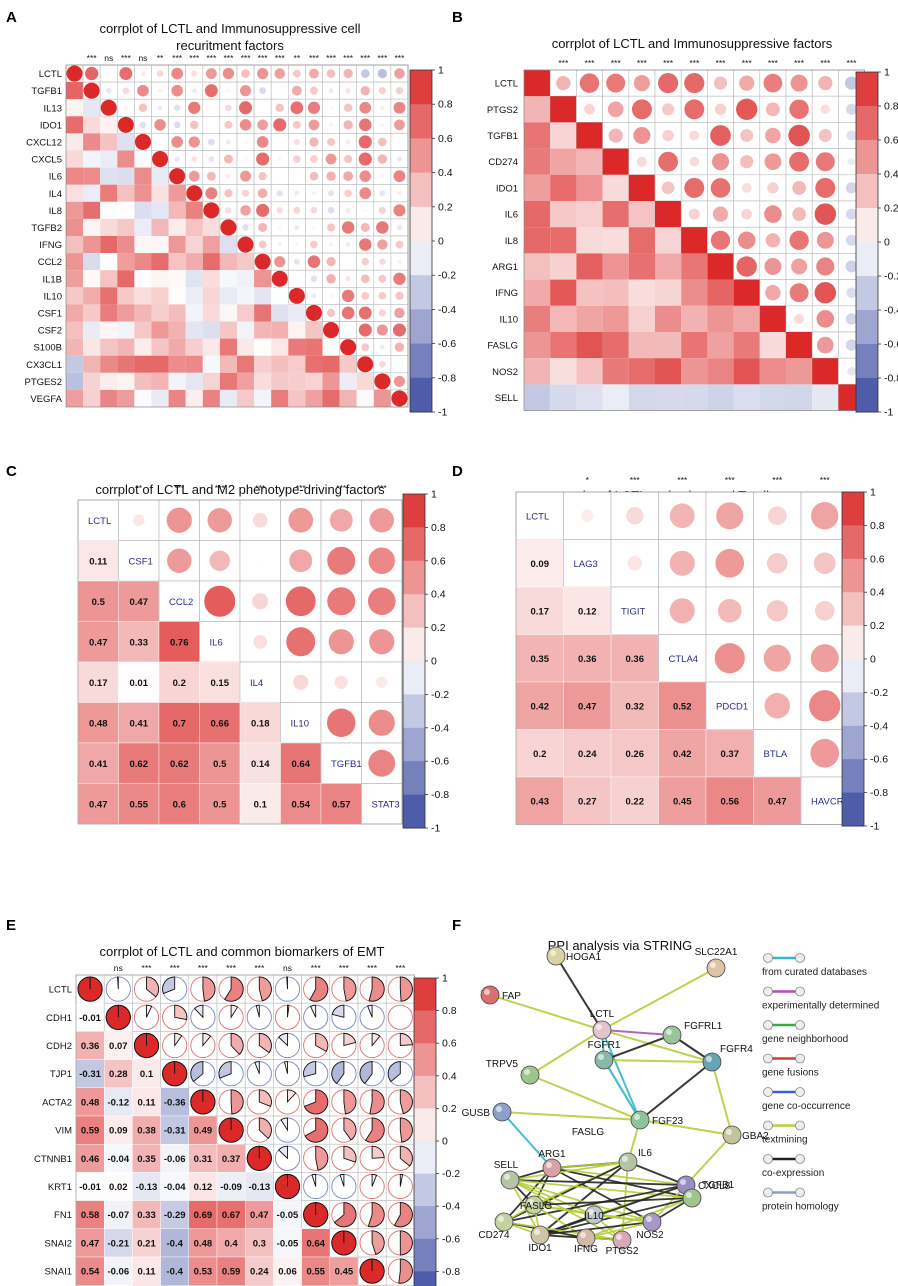 The height and width of the screenshot is (1286, 898). I want to click on panel-f-node-label: IL10, so click(594, 1216).